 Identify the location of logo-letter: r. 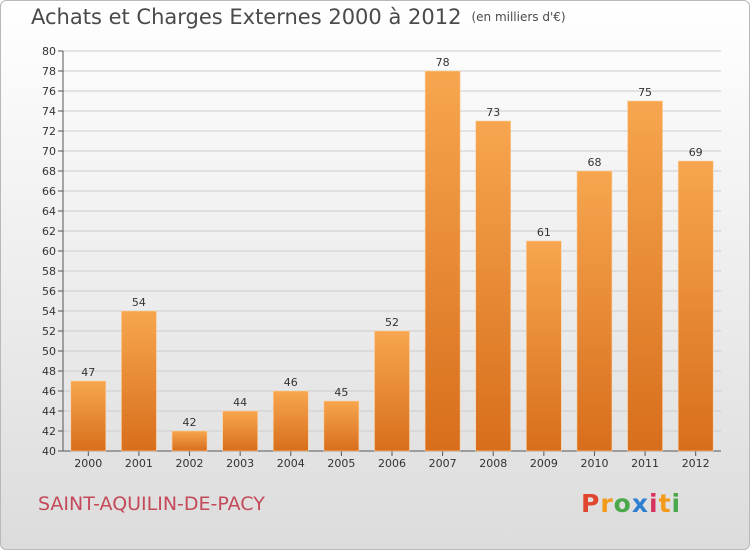
(607, 503).